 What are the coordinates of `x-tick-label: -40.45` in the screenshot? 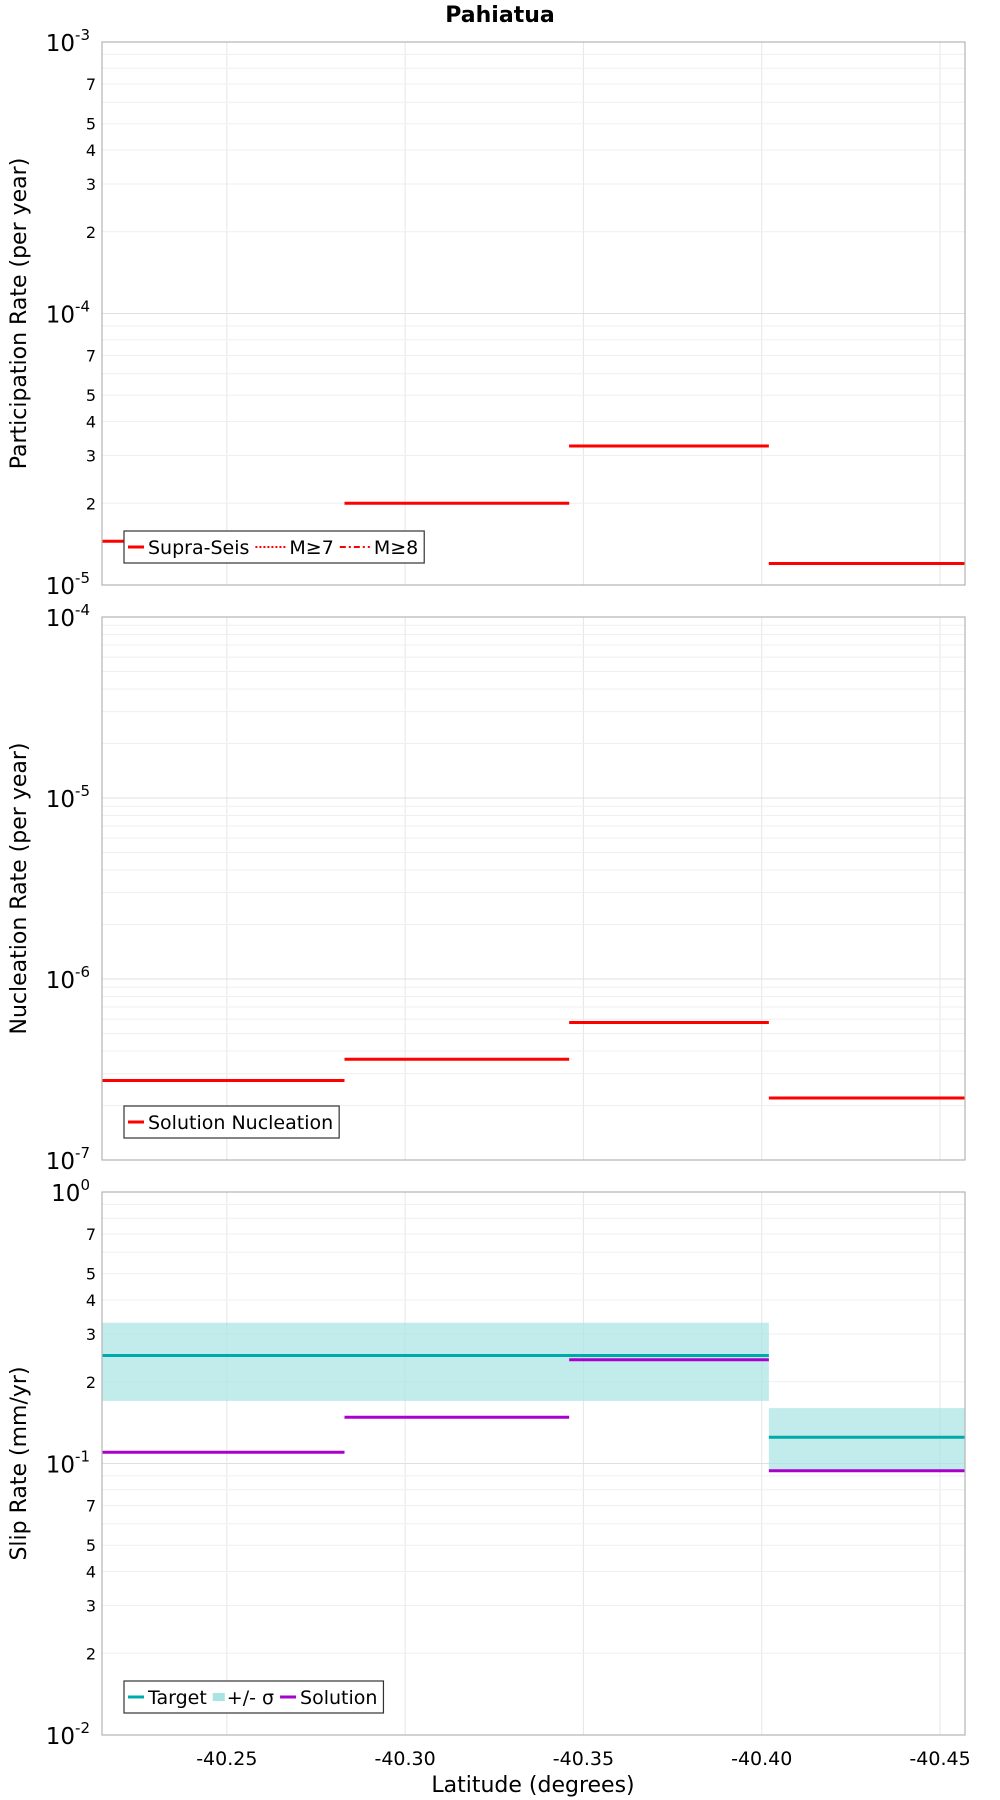 It's located at (939, 1759).